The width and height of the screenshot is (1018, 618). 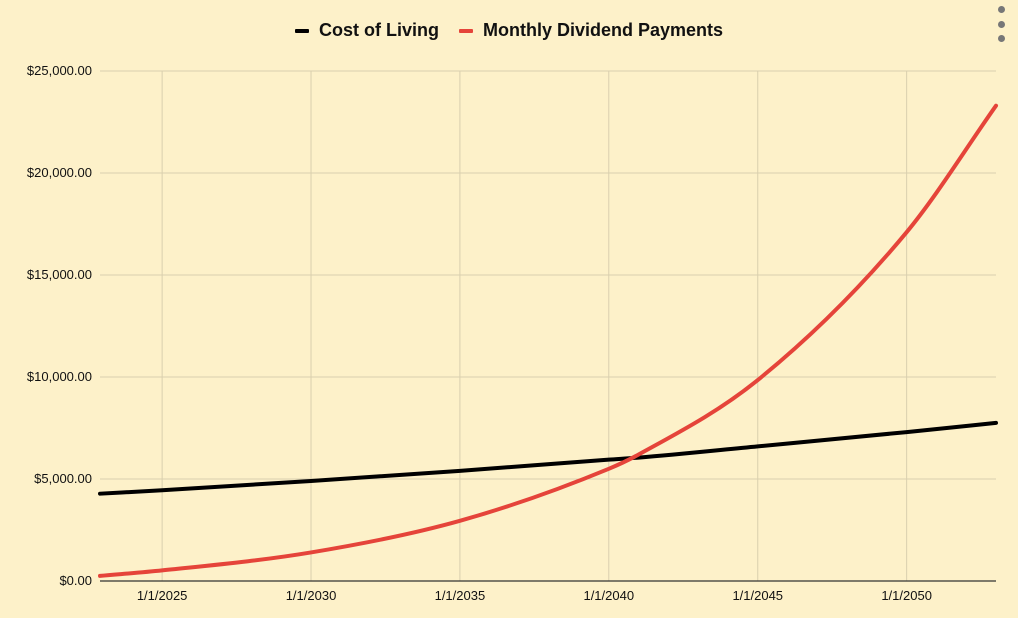 I want to click on legend-item-monthly-dividend: Monthly Dividend Payments, so click(x=591, y=30).